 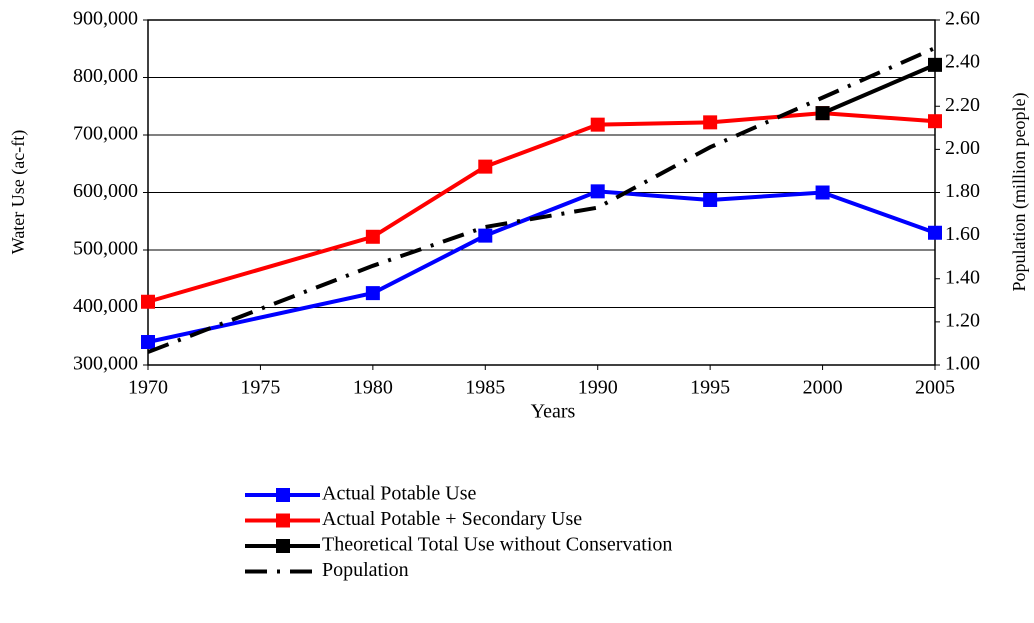 What do you see at coordinates (962, 105) in the screenshot?
I see `y2-tick-label: 2.20` at bounding box center [962, 105].